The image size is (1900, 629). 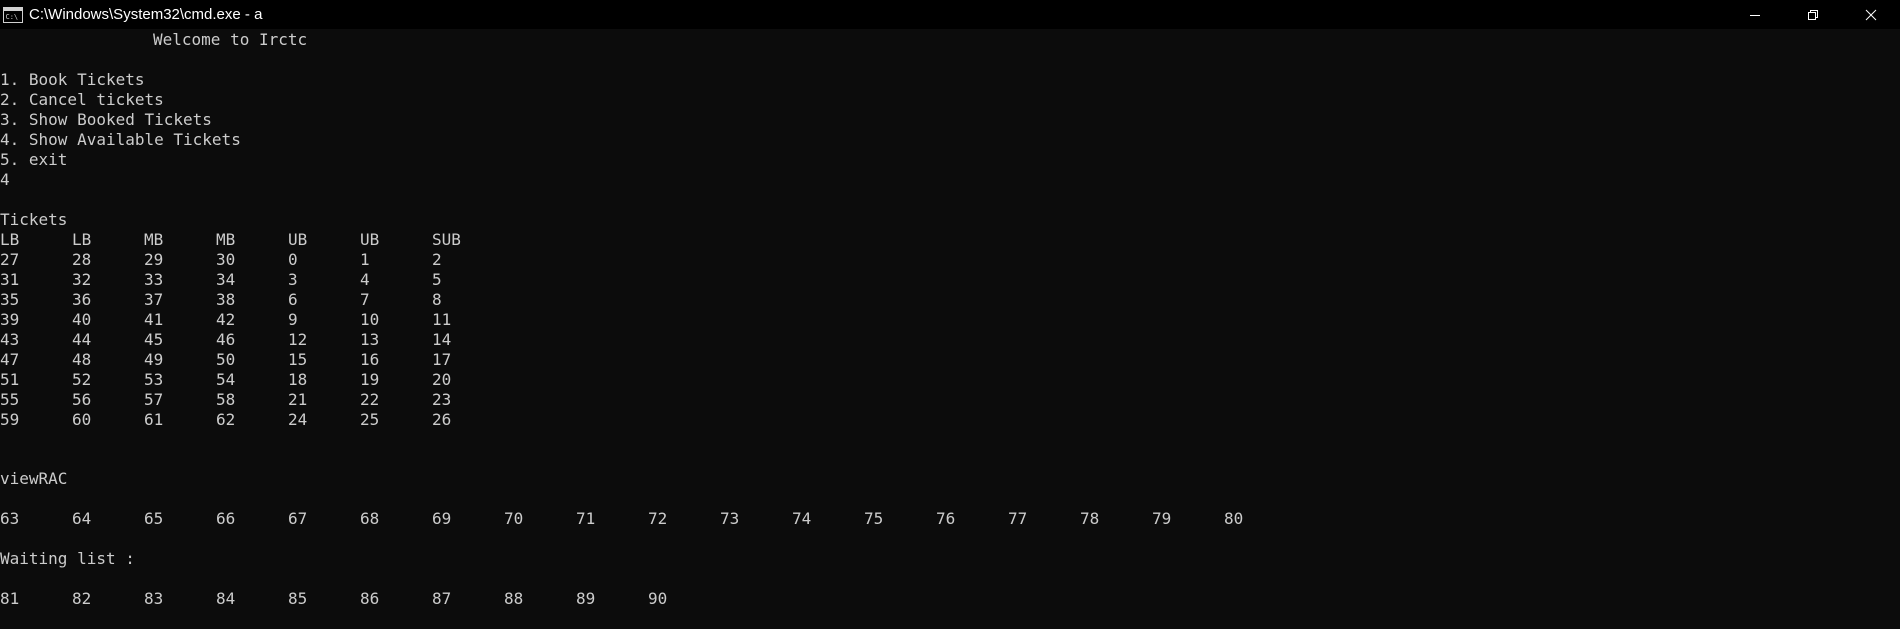 I want to click on ticket-number: 19, so click(x=369, y=380).